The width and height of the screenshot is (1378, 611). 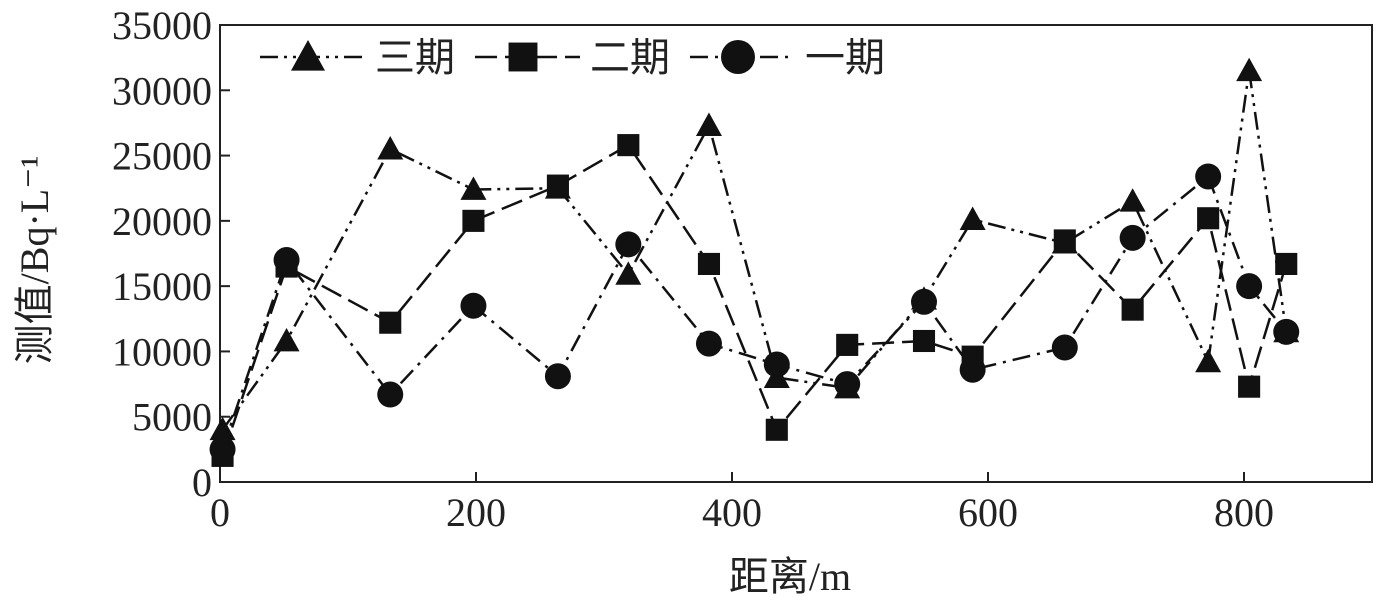 I want to click on x-tick-label: 200, so click(x=476, y=512).